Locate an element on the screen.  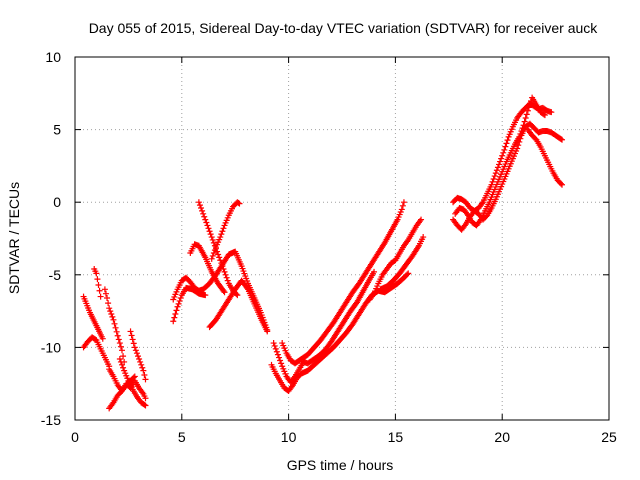
y-axis-label: SDTVAR / TECUs is located at coordinates (14, 238).